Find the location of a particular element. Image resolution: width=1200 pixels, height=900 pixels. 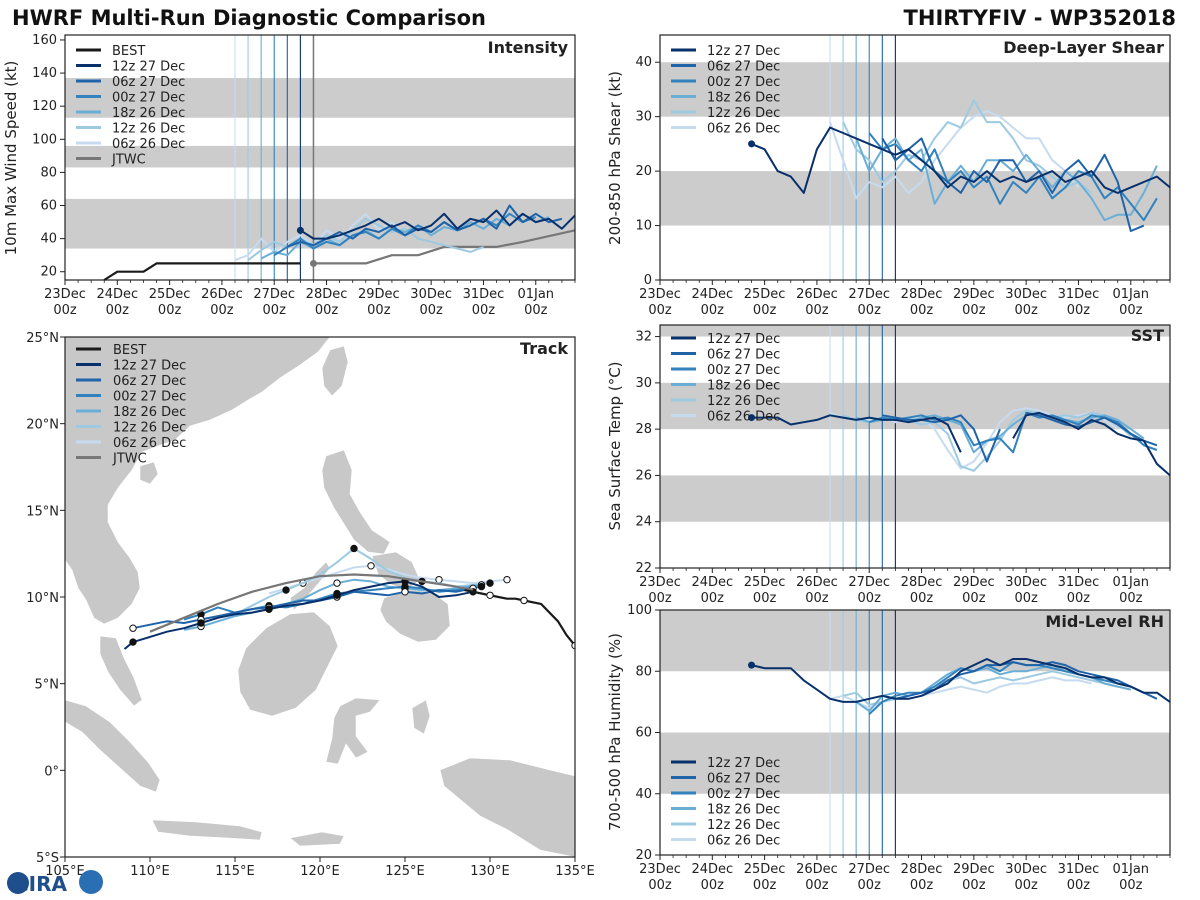

intensity-xtick-label-6: 29Dec is located at coordinates (379, 294).